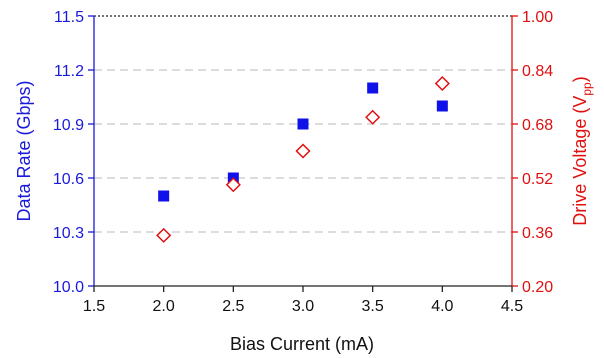 This screenshot has height=358, width=604. What do you see at coordinates (68, 233) in the screenshot?
I see `left-y-tick-label: 10.3` at bounding box center [68, 233].